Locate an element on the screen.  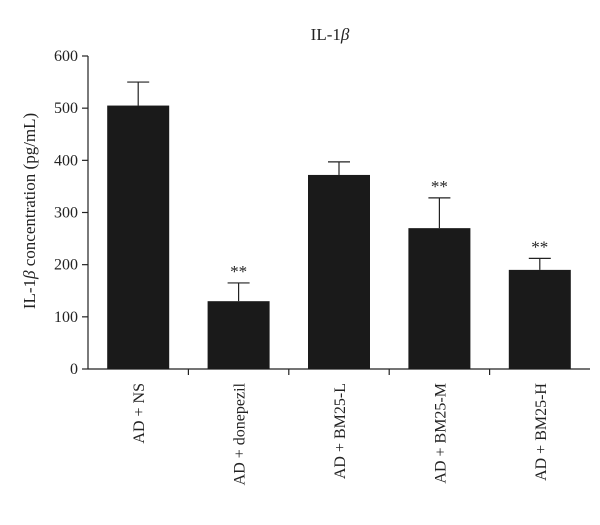
y-axis-label-prefix: IL-1 is located at coordinates (29, 294).